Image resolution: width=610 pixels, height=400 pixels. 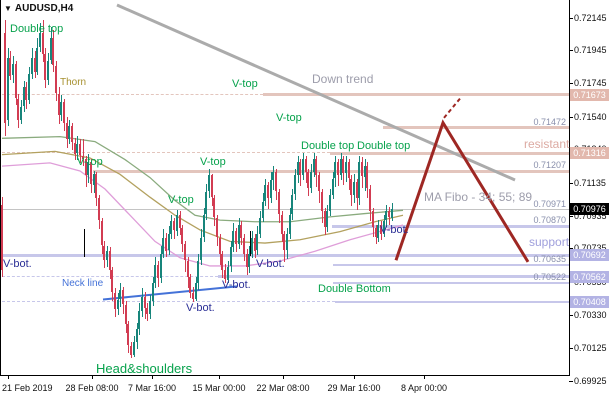 What do you see at coordinates (452, 107) in the screenshot?
I see `forecast-dashed-extension` at bounding box center [452, 107].